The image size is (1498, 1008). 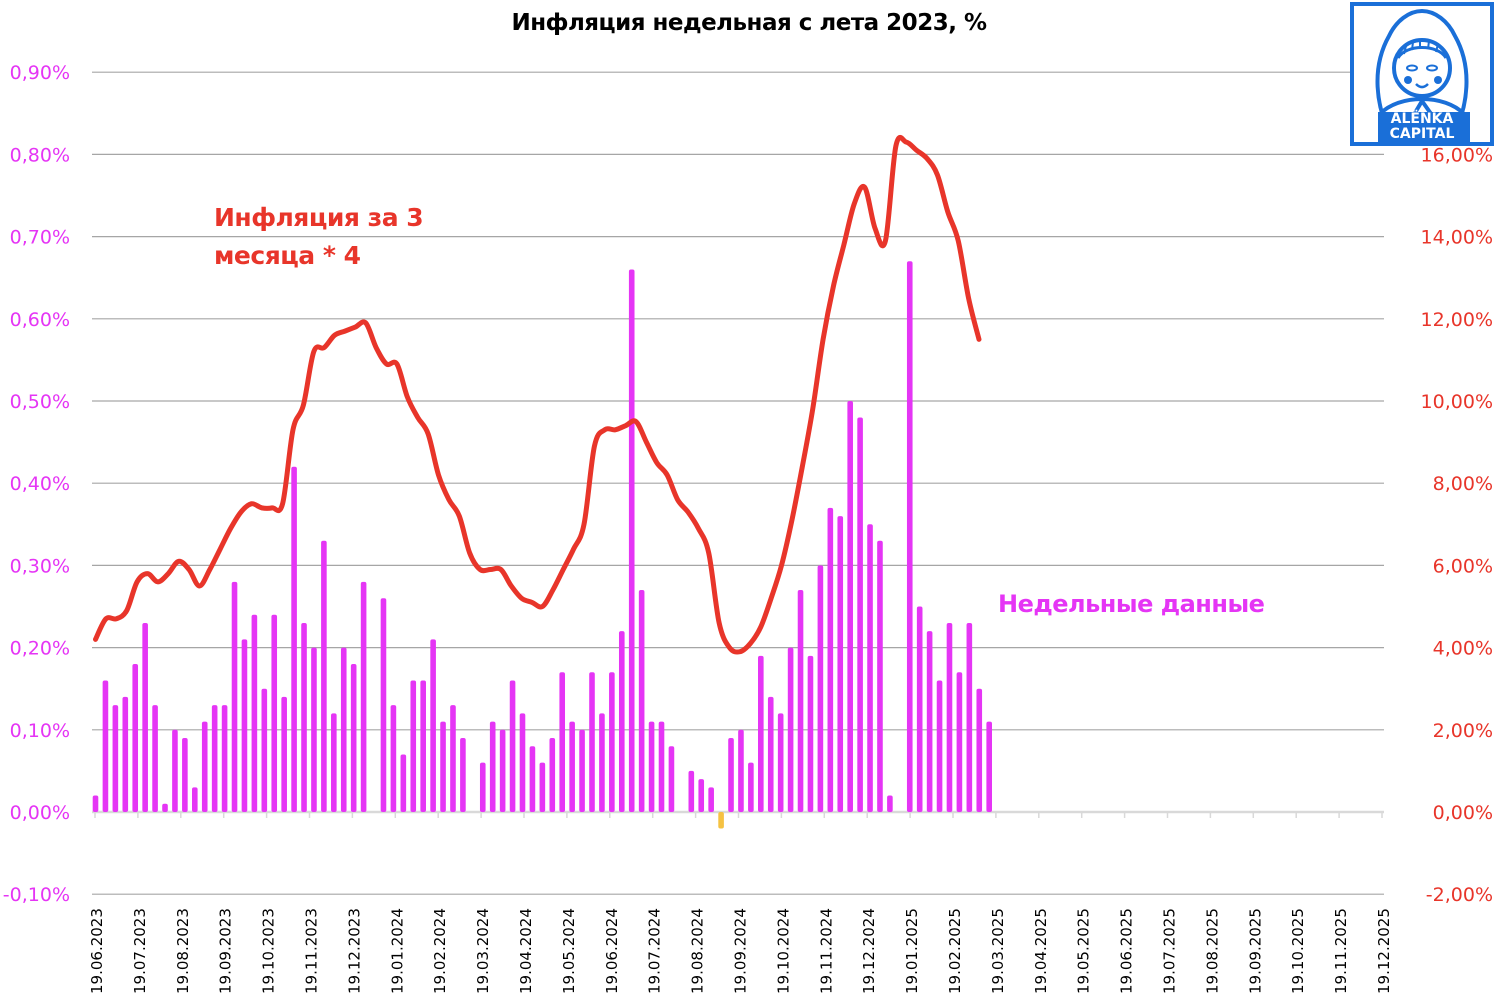 What do you see at coordinates (226, 951) in the screenshot?
I see `x-axis-tick-label: 19.09.2023` at bounding box center [226, 951].